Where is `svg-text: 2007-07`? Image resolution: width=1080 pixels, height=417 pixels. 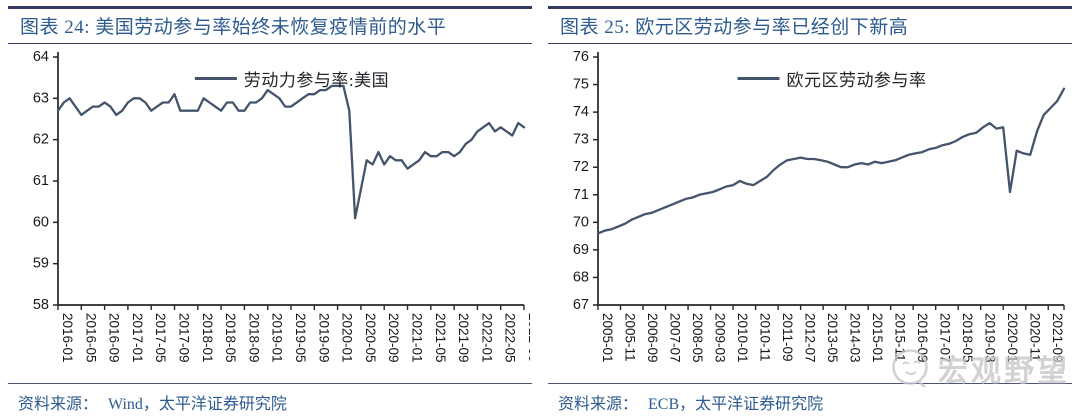
svg-text: 2007-07 is located at coordinates (675, 338).